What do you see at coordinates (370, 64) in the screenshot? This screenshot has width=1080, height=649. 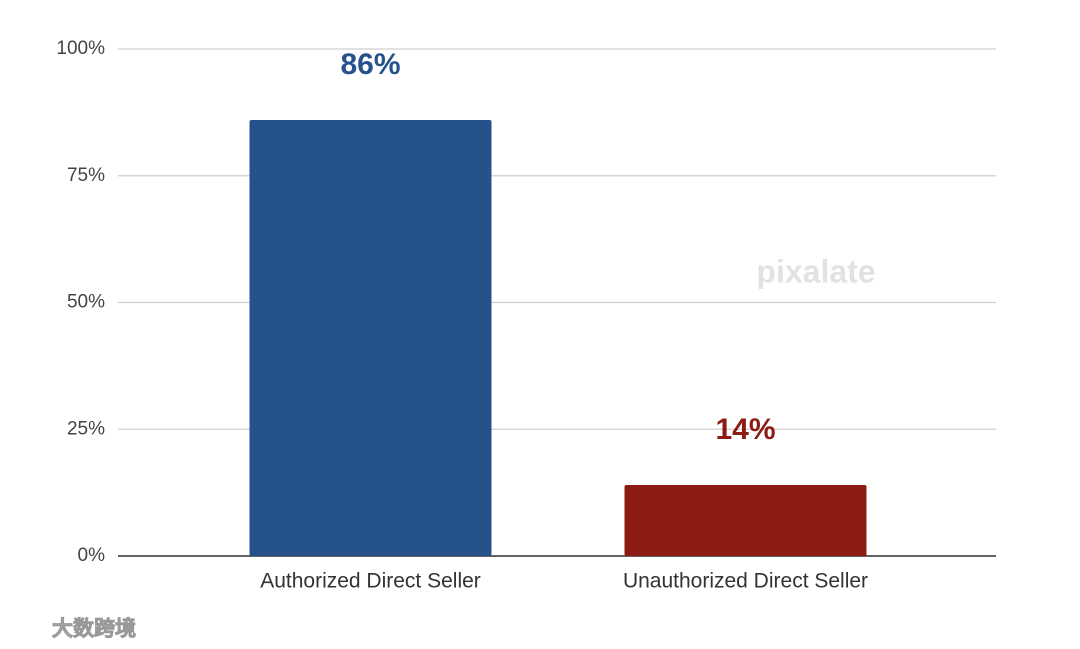 I see `value-label: 86%` at bounding box center [370, 64].